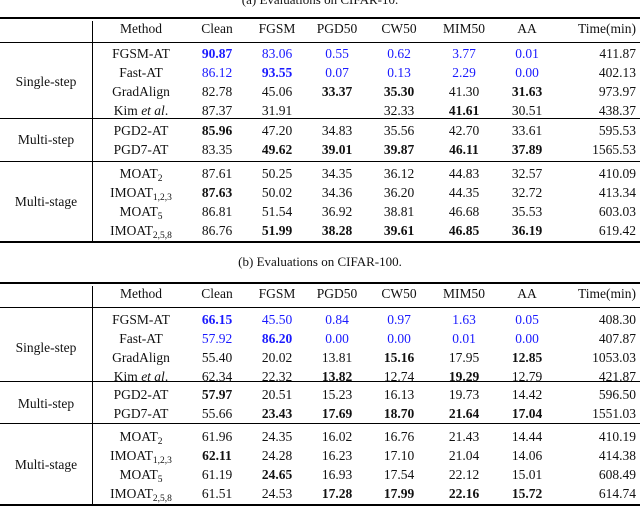  Describe the element at coordinates (217, 394) in the screenshot. I see `table-cell: 57.97` at that location.